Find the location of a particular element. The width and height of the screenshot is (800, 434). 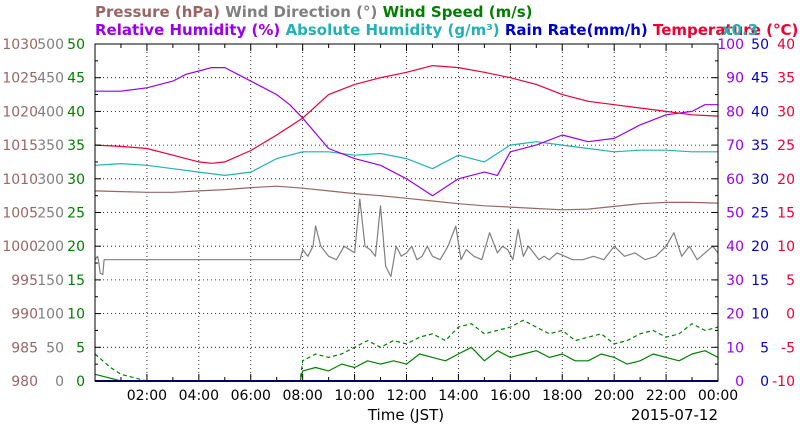

right-tick-0-4: 60 is located at coordinates (735, 180).